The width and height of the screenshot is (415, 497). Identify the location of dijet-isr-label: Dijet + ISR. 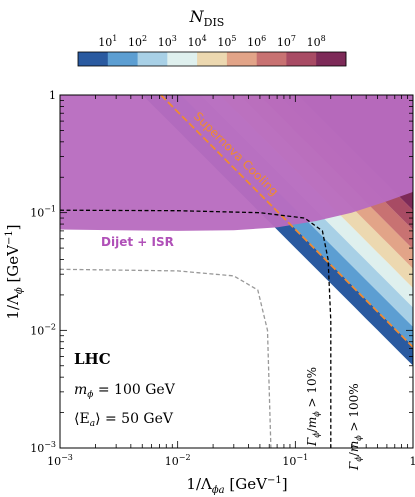
(137, 242).